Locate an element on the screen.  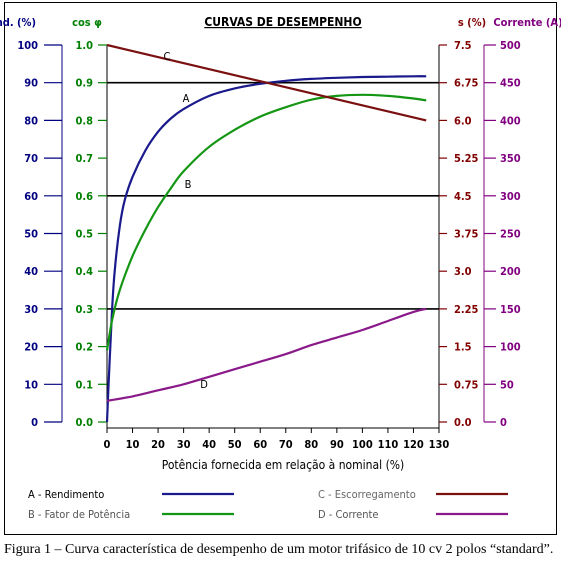
curve-label-b: B is located at coordinates (188, 184).